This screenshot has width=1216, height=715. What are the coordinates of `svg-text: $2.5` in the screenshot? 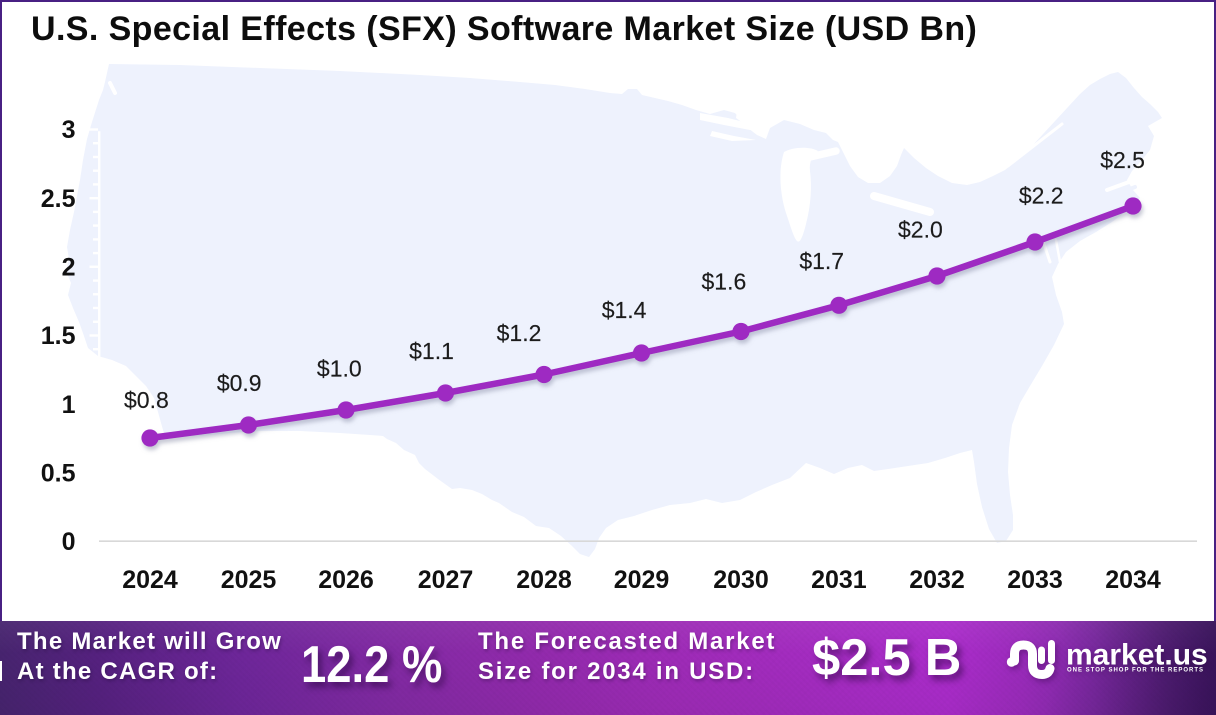 It's located at (1122, 160).